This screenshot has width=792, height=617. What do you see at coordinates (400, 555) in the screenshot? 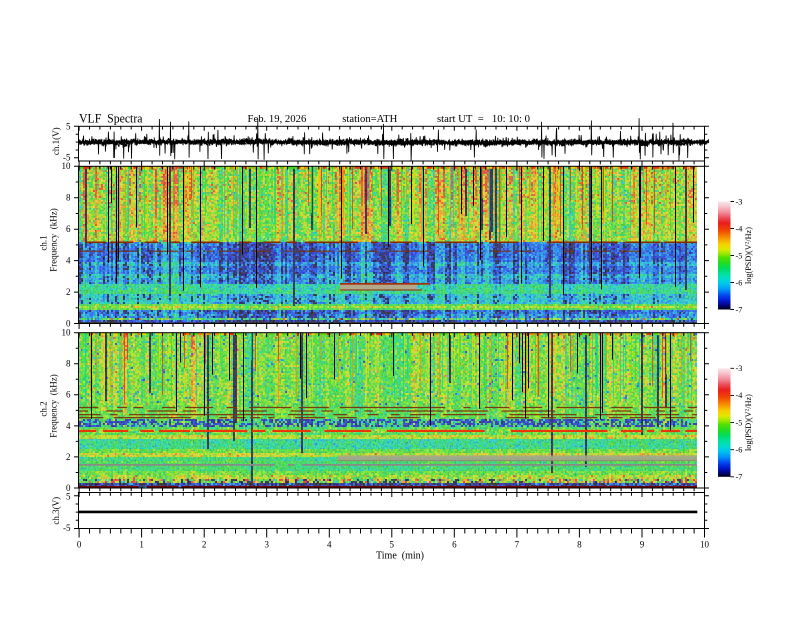
I see `svg-text: Time (min)` at bounding box center [400, 555].